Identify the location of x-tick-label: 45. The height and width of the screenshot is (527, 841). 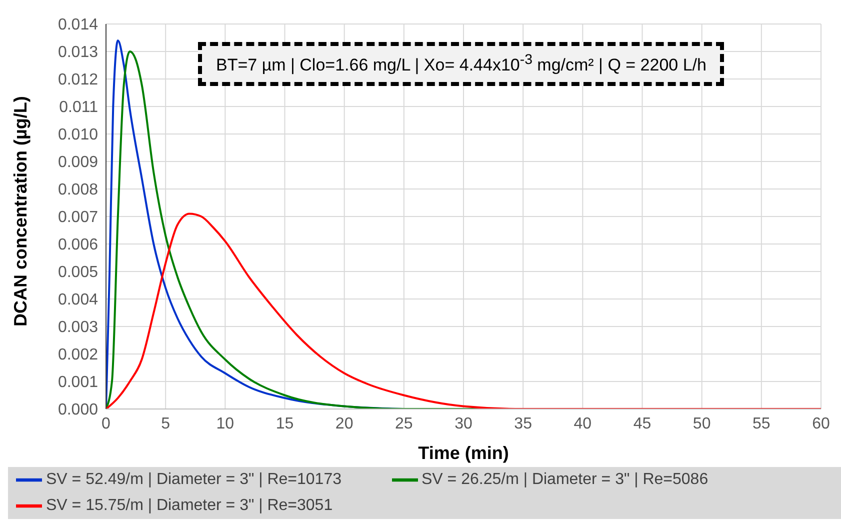
(642, 423).